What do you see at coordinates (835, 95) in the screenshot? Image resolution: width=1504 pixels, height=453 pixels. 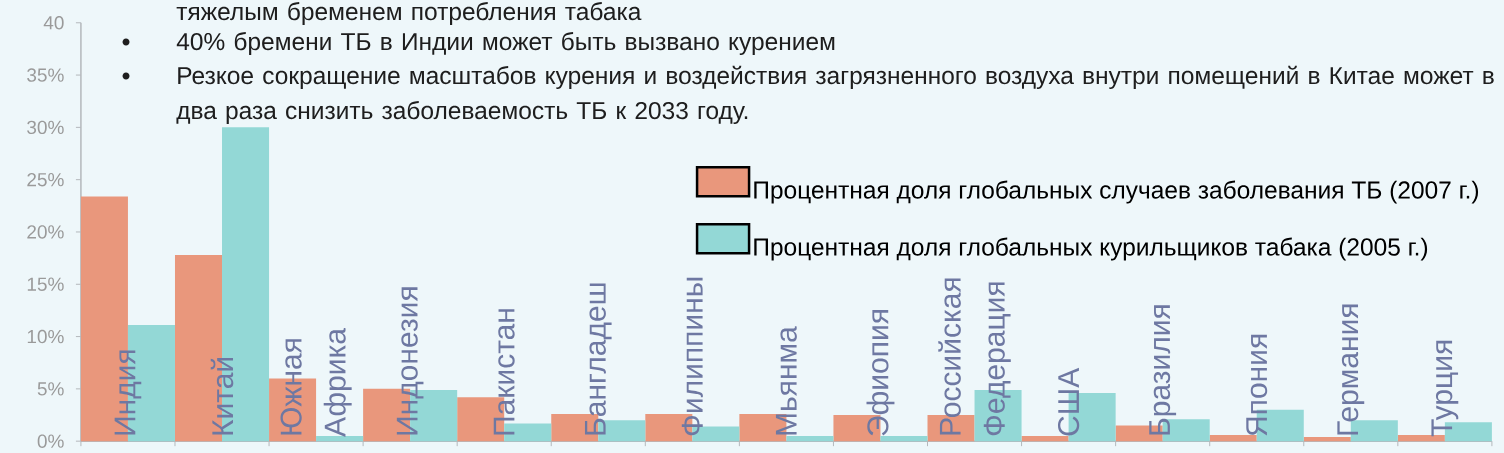 I see `annotation: Резкое сокращение масштабов курения и воздействия загрязненного воздуха внутри помещений в Китае может в два раза снизить заболеваемость ТБ к 2033 году.` at bounding box center [835, 95].